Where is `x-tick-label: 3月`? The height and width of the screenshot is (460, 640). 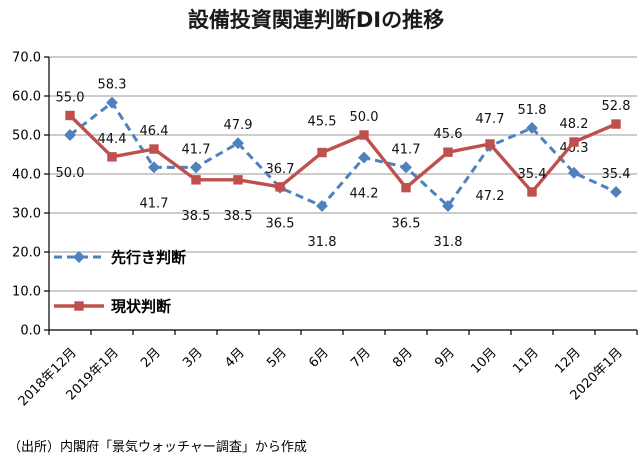 x-tick-label: 3月 is located at coordinates (193, 358).